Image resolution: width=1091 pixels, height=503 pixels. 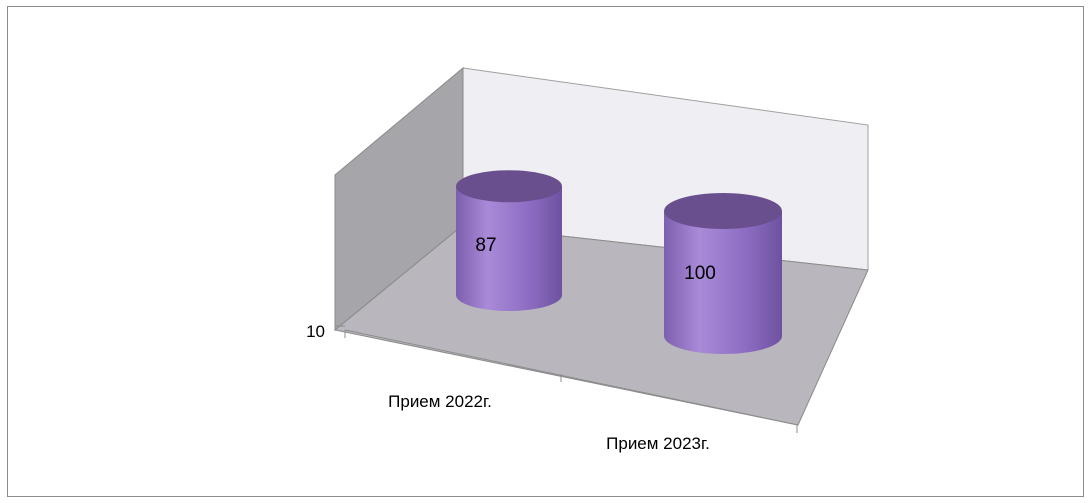 I want to click on x-tick-label-2023: Прием 2023г., so click(x=658, y=443).